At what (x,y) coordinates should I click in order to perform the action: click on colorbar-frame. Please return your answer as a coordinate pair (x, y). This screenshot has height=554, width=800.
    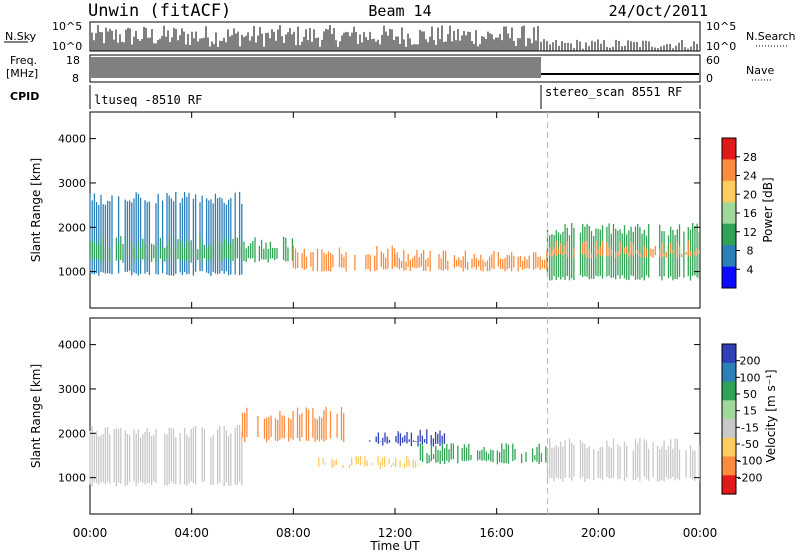
    Looking at the image, I should click on (729, 419).